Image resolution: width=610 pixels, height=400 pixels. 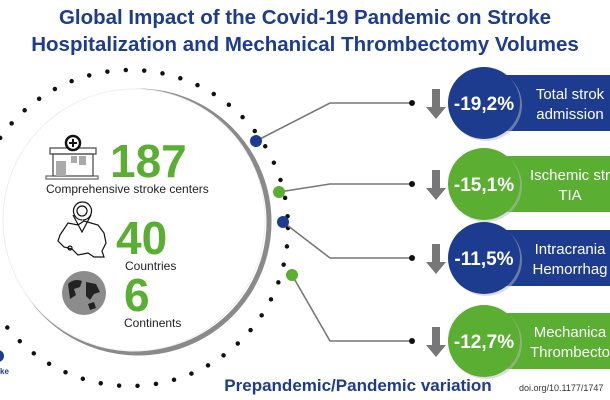 I want to click on stat-value-continents: 6, so click(x=137, y=295).